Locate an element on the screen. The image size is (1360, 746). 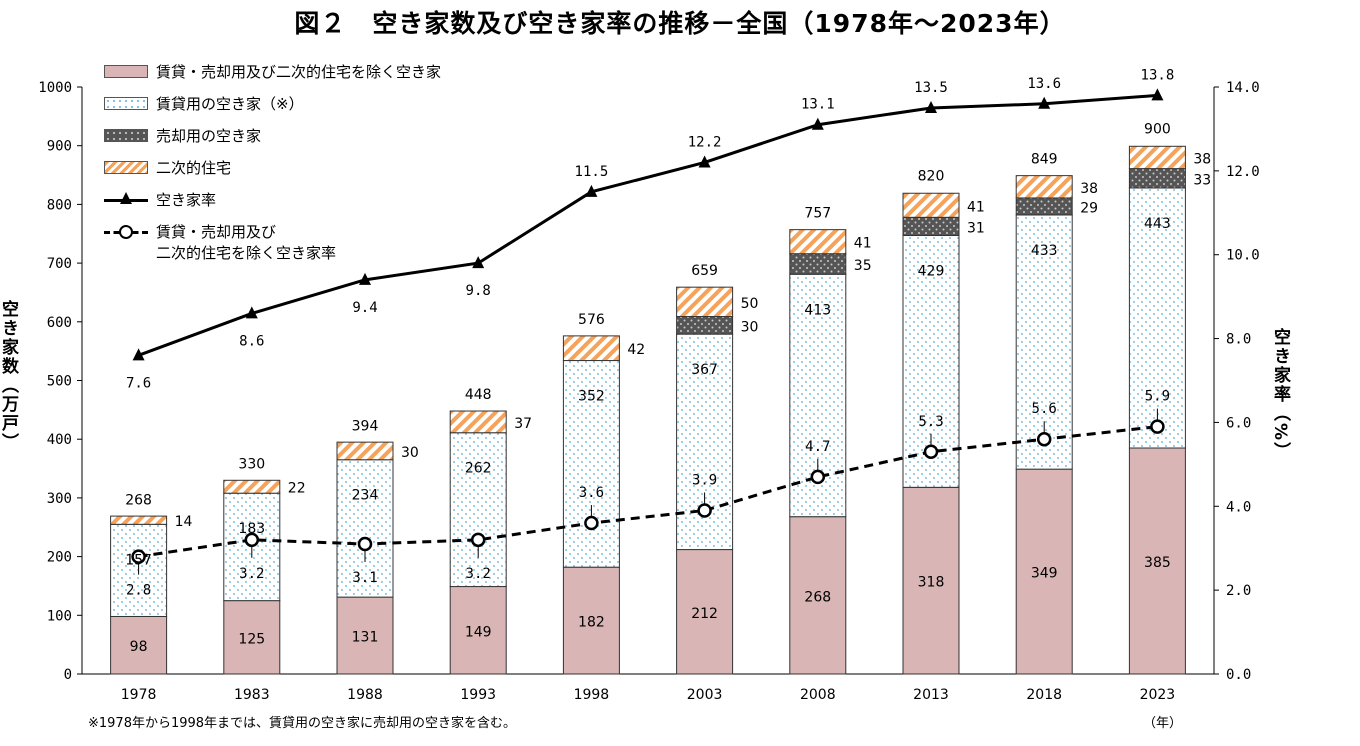
data-label-ibi: 212 is located at coordinates (704, 614).